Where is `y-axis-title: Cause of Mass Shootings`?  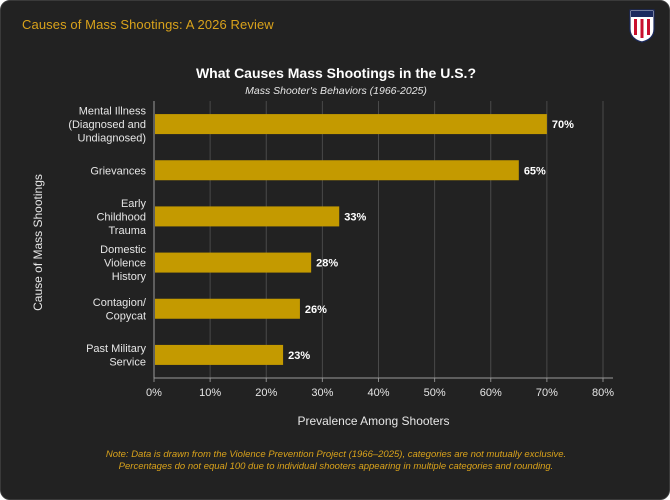 y-axis-title: Cause of Mass Shootings is located at coordinates (38, 242).